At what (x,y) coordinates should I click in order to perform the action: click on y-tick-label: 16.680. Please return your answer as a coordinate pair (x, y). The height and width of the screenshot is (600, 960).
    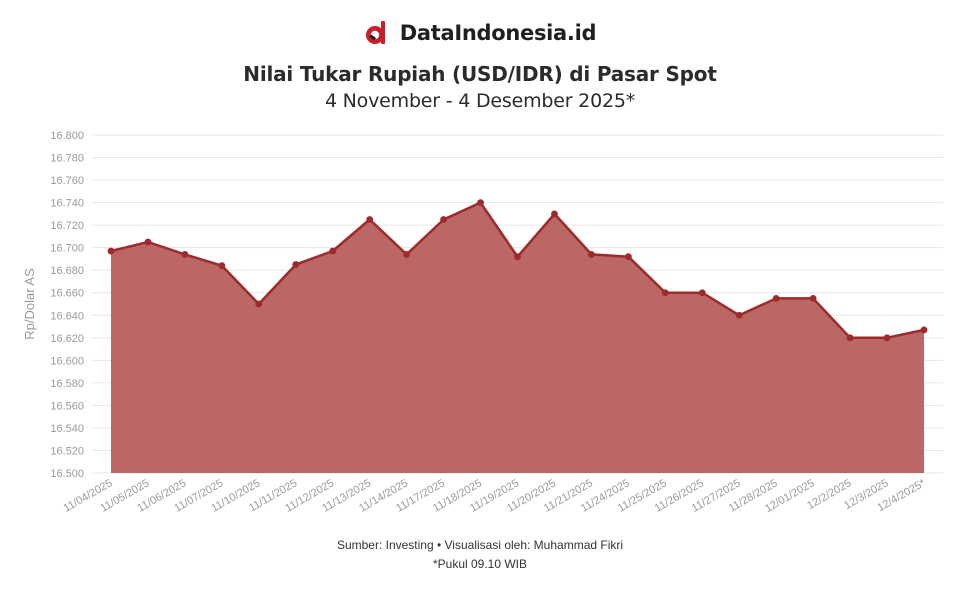
    Looking at the image, I should click on (67, 271).